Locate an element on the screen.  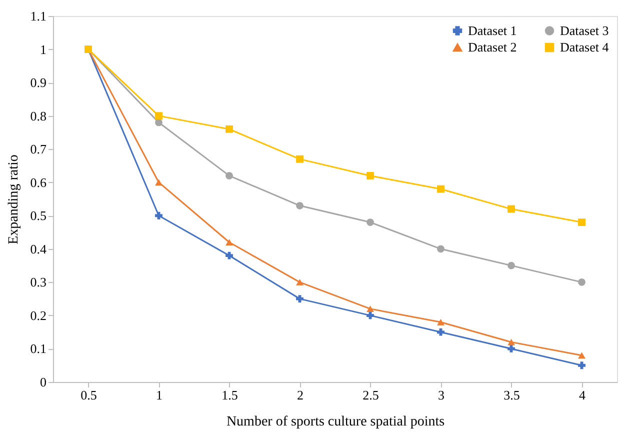
y-tick-label: 0.3 is located at coordinates (38, 282).